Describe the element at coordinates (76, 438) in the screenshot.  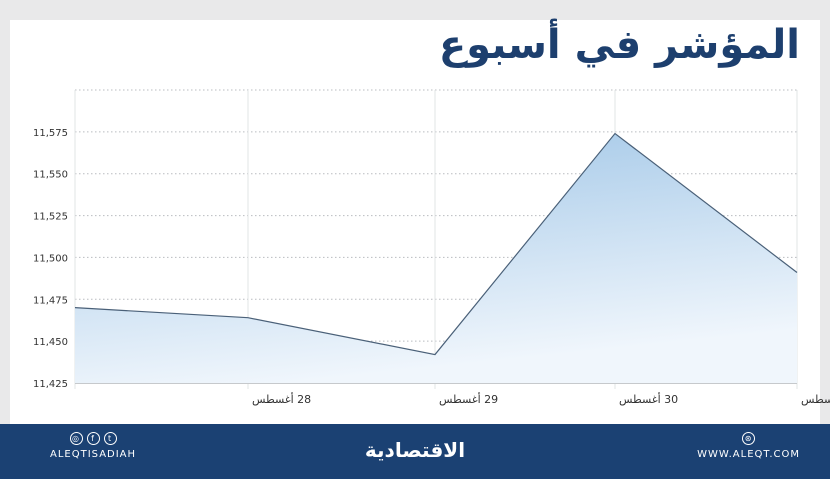
I see `instagram-icon: ◎` at that location.